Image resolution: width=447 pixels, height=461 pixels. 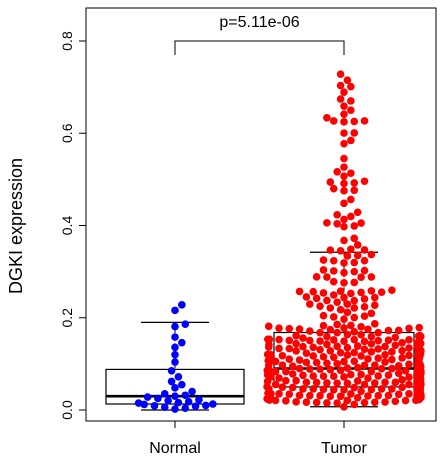 What do you see at coordinates (67, 318) in the screenshot?
I see `y-tick-label: 0.2` at bounding box center [67, 318].